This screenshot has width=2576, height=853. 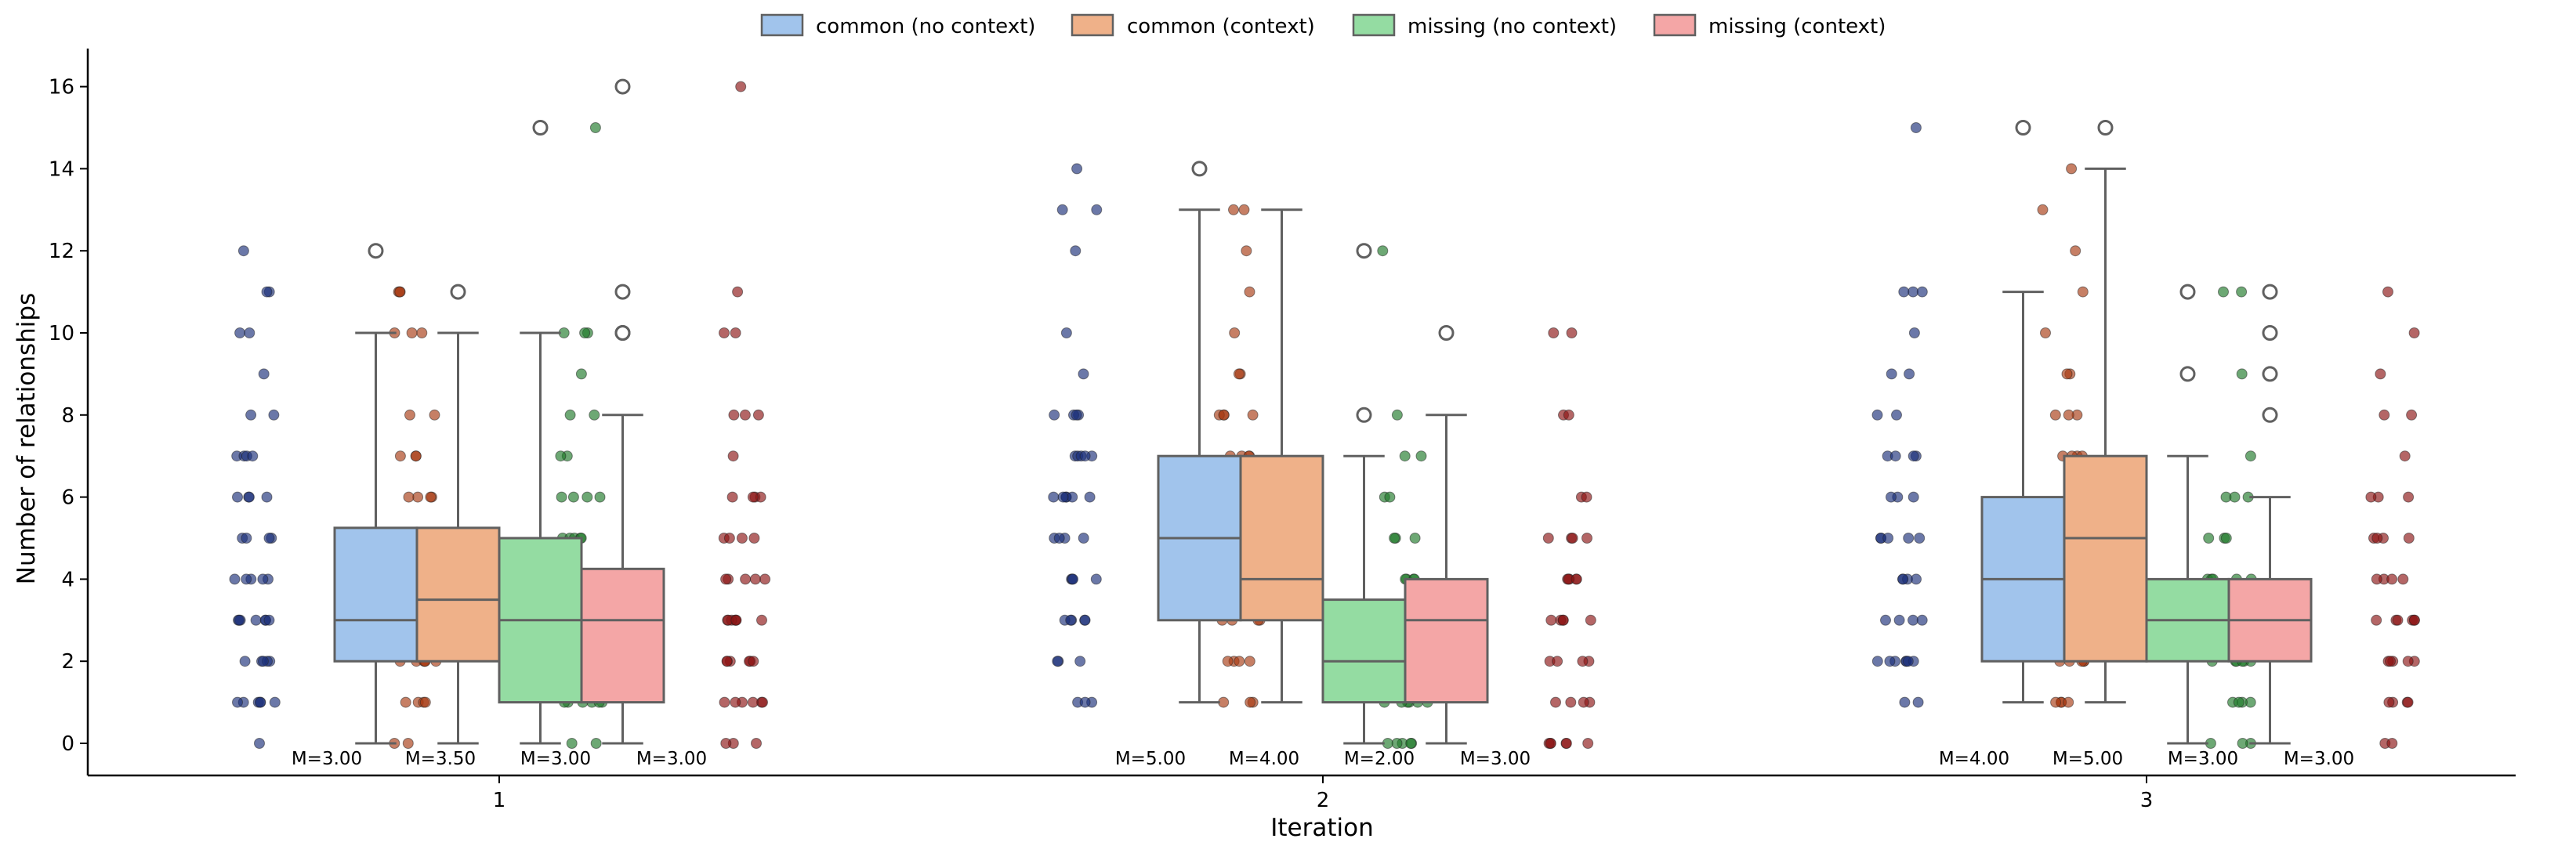 What do you see at coordinates (67, 744) in the screenshot?
I see `y-tick-label: 0` at bounding box center [67, 744].